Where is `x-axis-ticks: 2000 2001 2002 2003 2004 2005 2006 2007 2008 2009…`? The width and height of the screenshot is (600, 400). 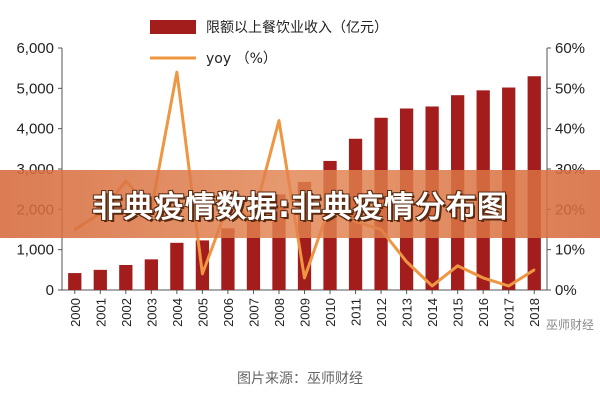 x-axis-ticks: 2000 2001 2002 2003 2004 2005 2006 2007 2008 2009… is located at coordinates (305, 308).